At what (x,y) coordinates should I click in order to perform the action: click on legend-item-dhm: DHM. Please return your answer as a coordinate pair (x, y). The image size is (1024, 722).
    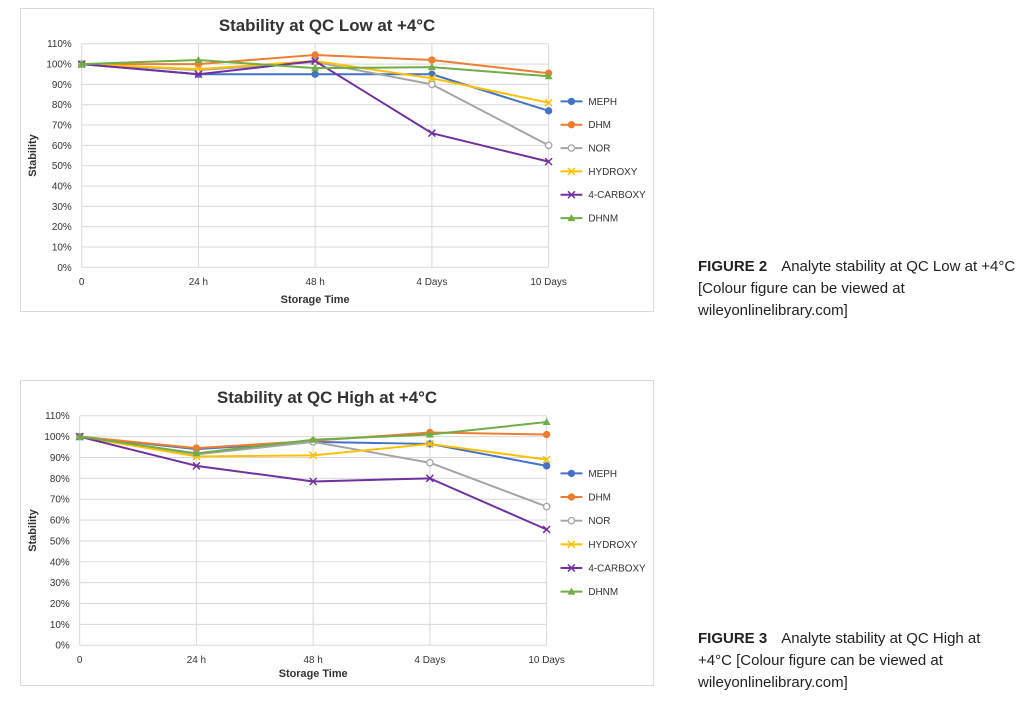
    Looking at the image, I should click on (585, 498).